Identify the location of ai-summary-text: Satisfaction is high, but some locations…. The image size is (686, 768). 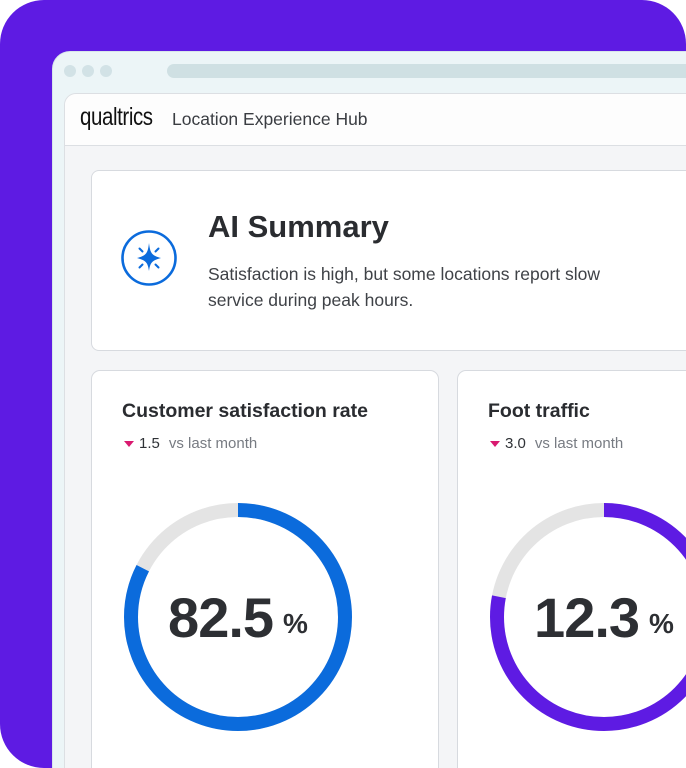
(404, 287).